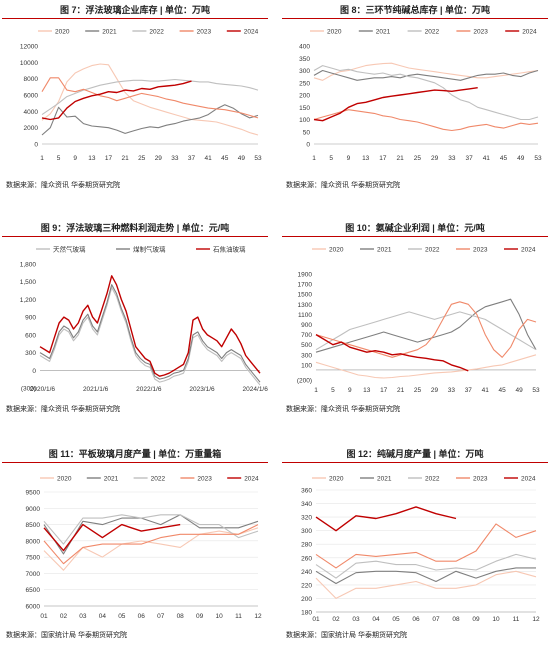 This screenshot has width=551, height=646. Describe the element at coordinates (255, 389) in the screenshot. I see `x-tick-label: 2024/1/6` at that location.